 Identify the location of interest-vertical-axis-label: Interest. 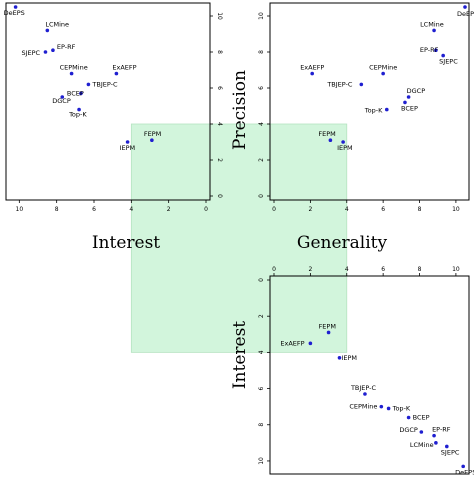
(240, 355).